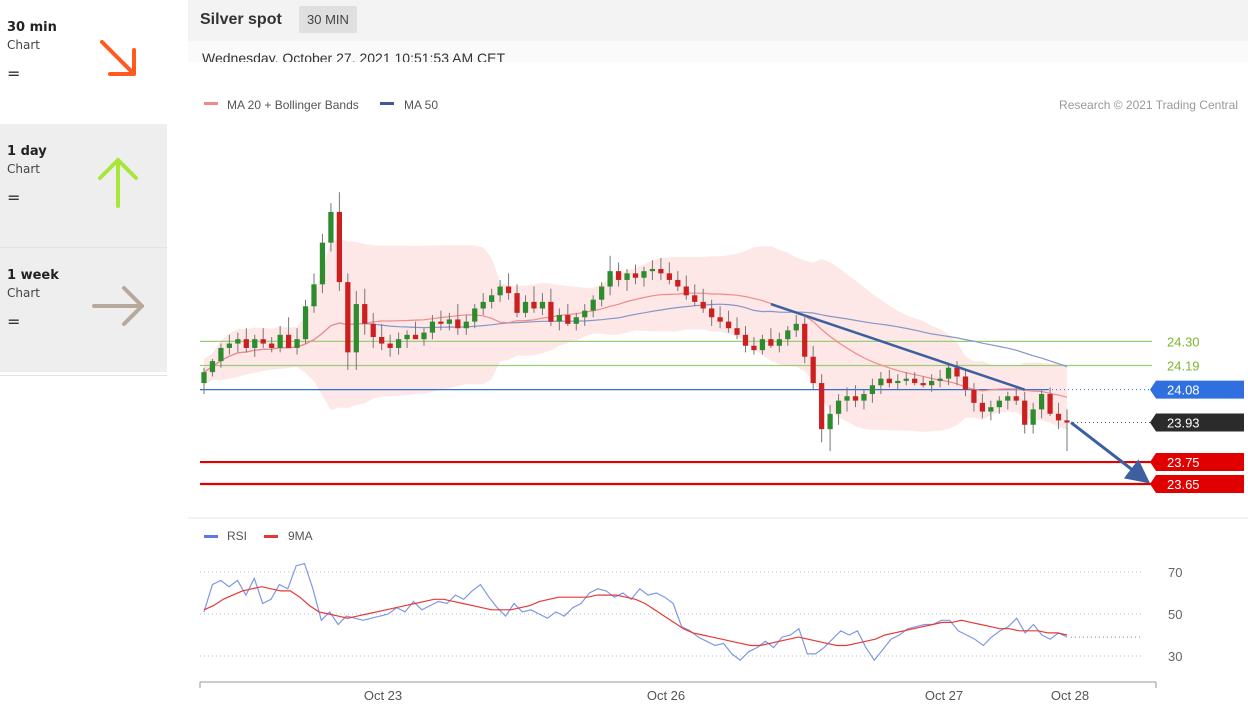 The width and height of the screenshot is (1248, 712). Describe the element at coordinates (237, 536) in the screenshot. I see `legend-rsi: RSI` at that location.